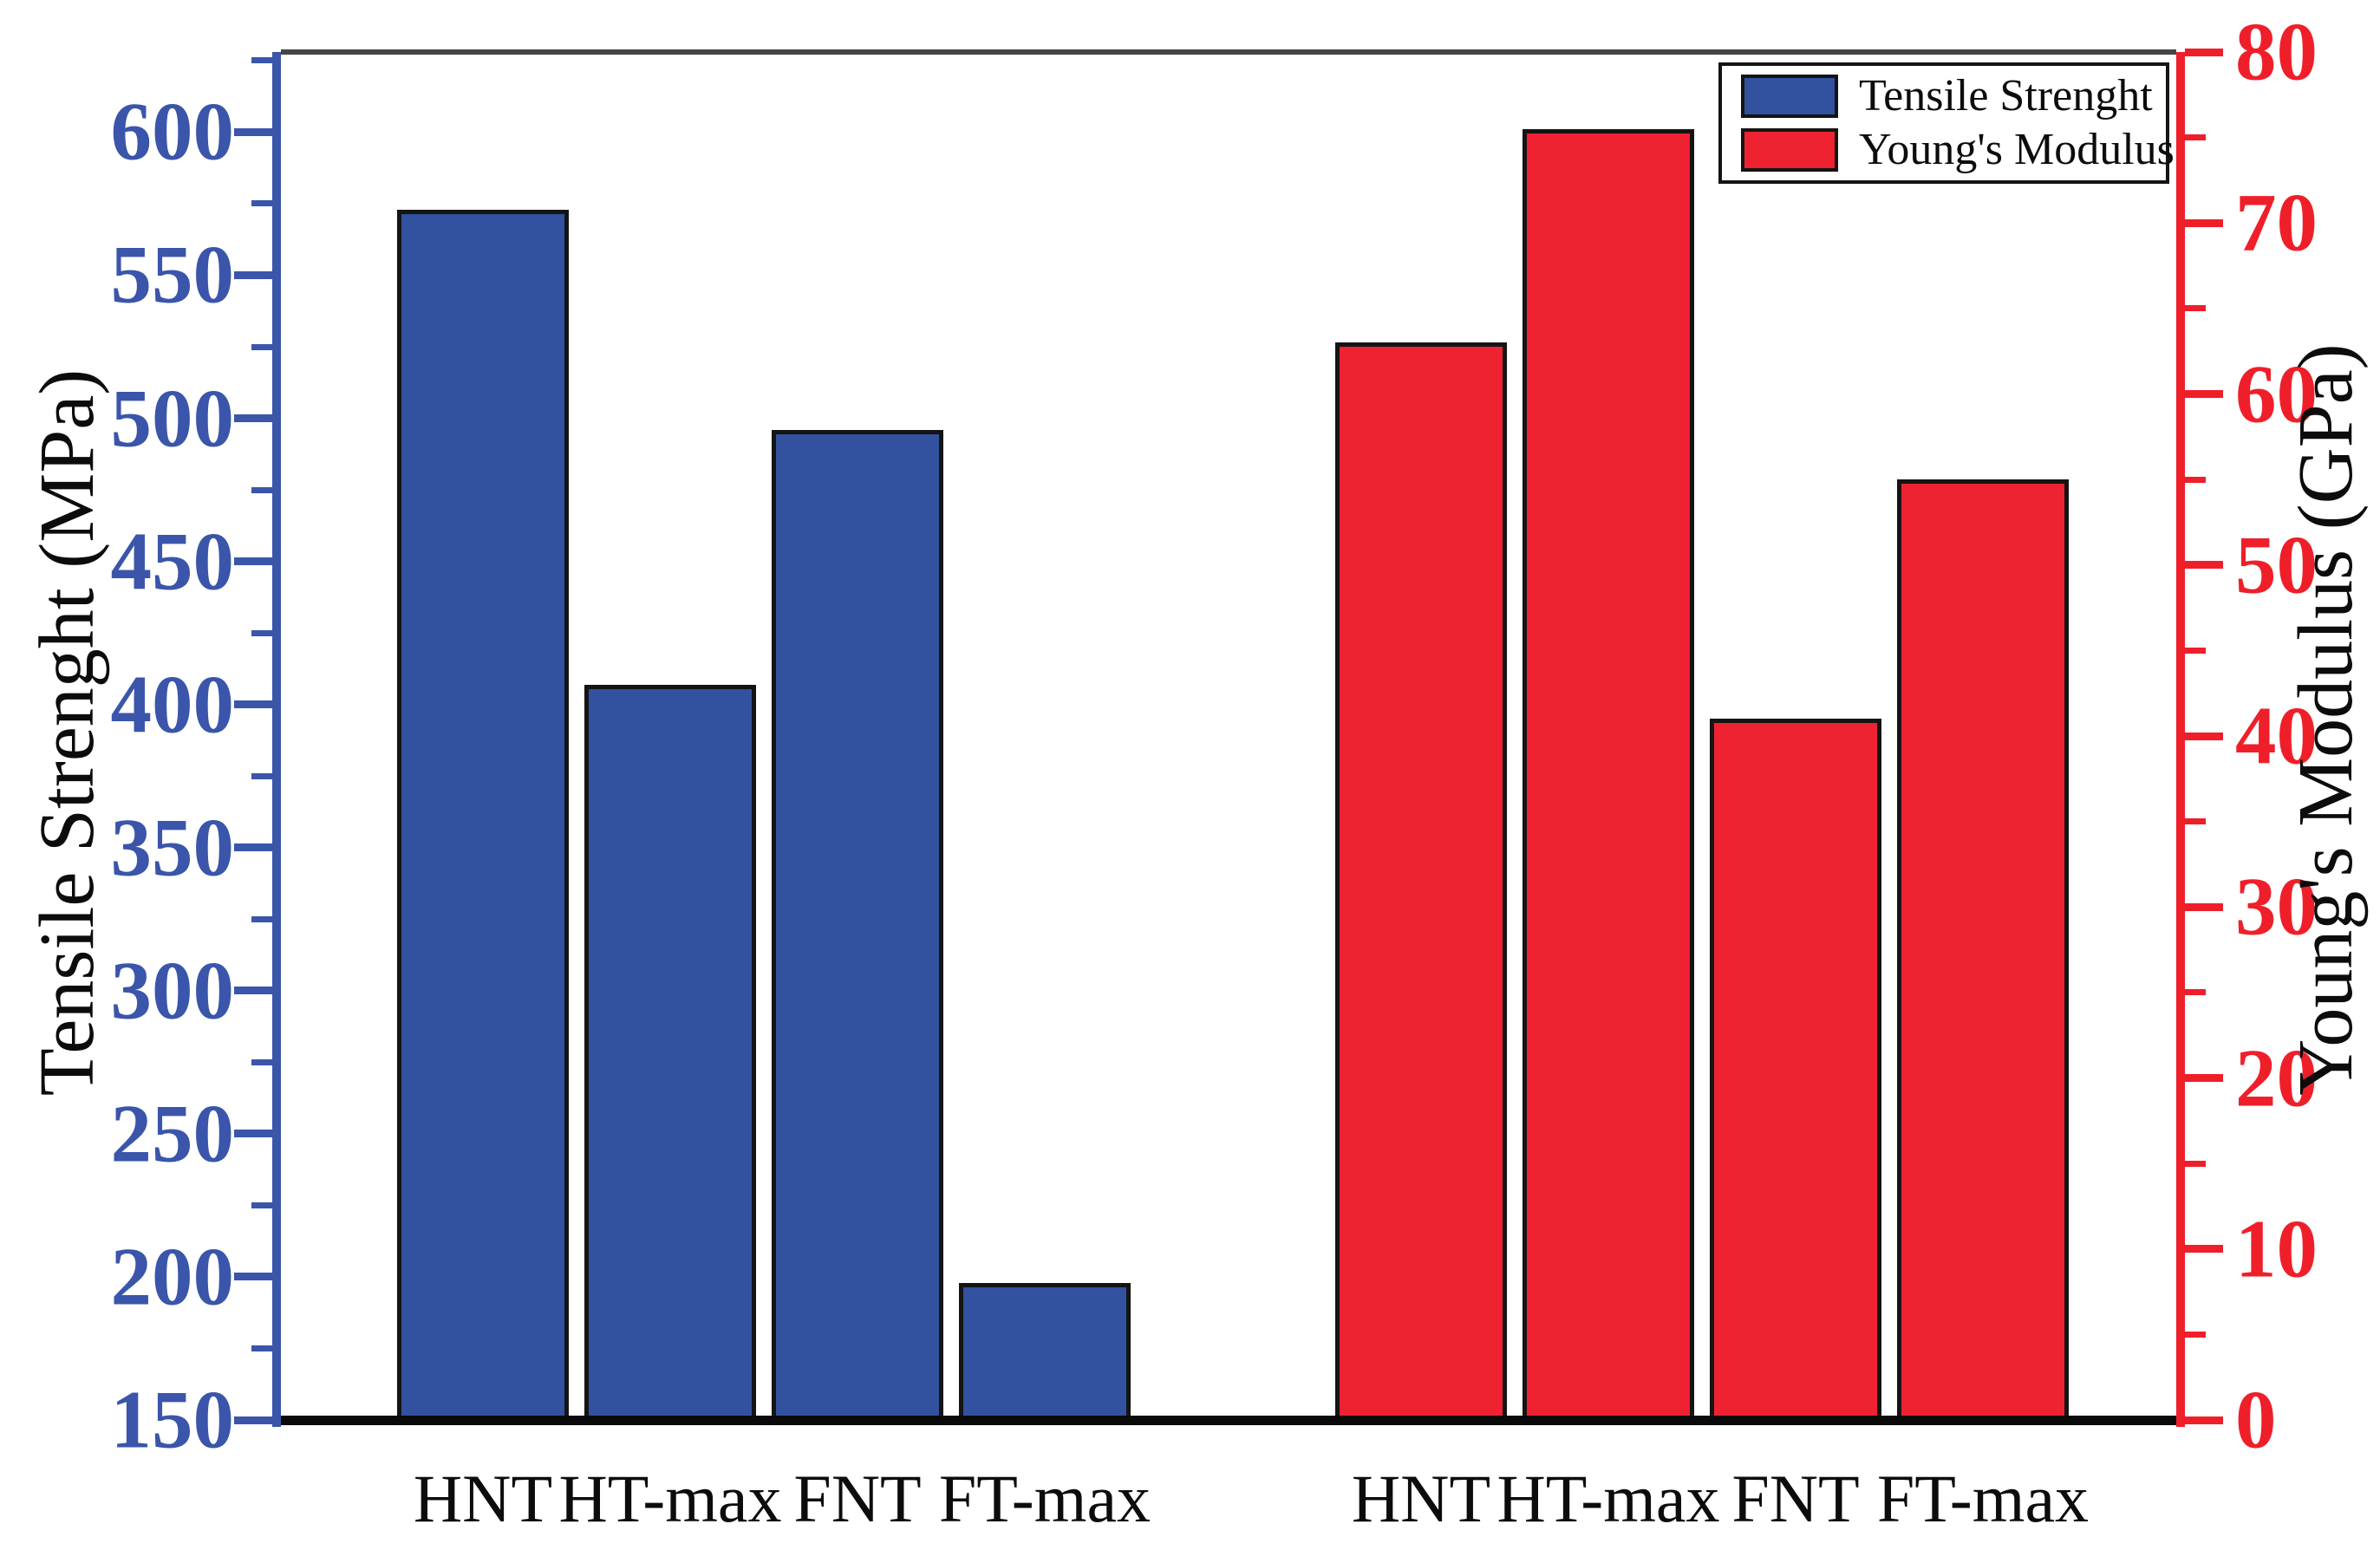 Image resolution: width=2380 pixels, height=1563 pixels. Describe the element at coordinates (1946, 123) in the screenshot. I see `legend-box: Tensile Strenght Young's Modulus` at that location.